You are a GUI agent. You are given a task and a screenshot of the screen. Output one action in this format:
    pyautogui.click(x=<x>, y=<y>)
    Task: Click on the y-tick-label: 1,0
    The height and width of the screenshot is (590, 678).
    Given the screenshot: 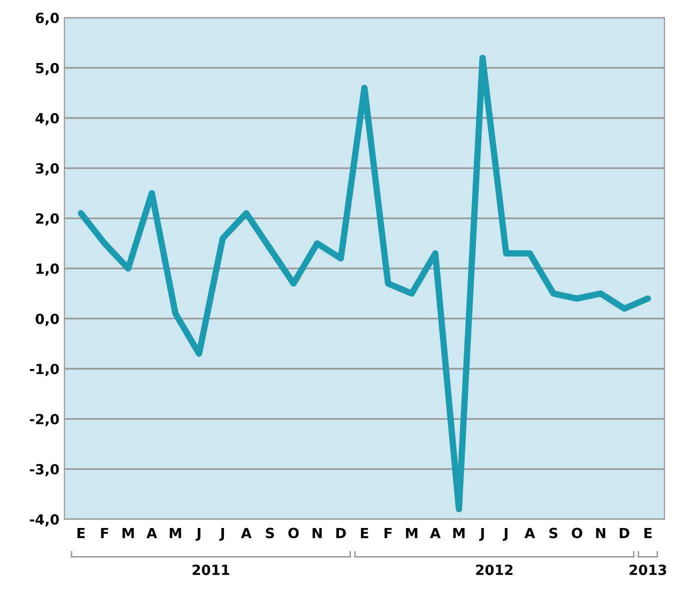 What is the action you would take?
    pyautogui.click(x=47, y=269)
    